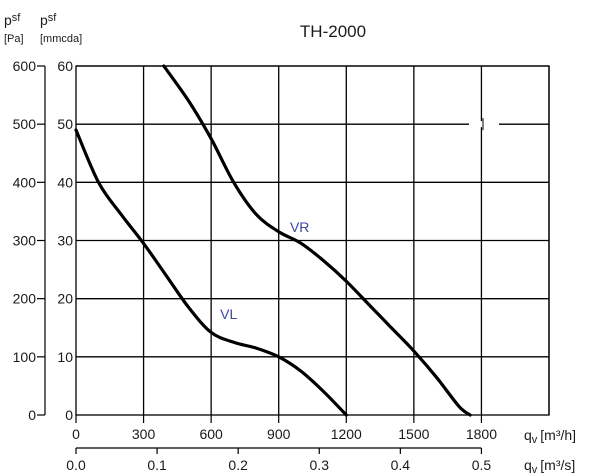 This screenshot has width=597, height=476. I want to click on curve-label-vr: VR, so click(299, 227).